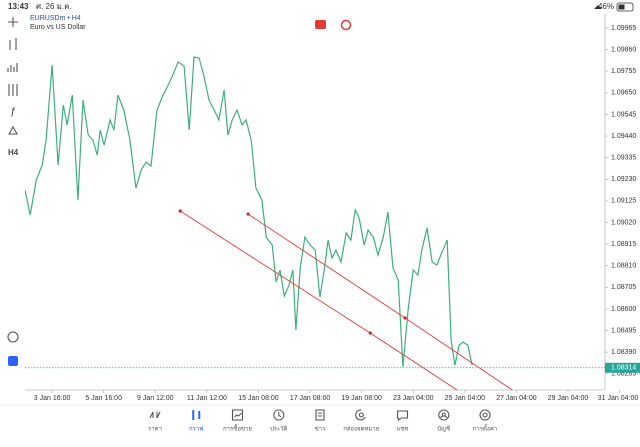 The width and height of the screenshot is (640, 447). Describe the element at coordinates (237, 428) in the screenshot. I see `nav-label: การซื้อขาย` at that location.